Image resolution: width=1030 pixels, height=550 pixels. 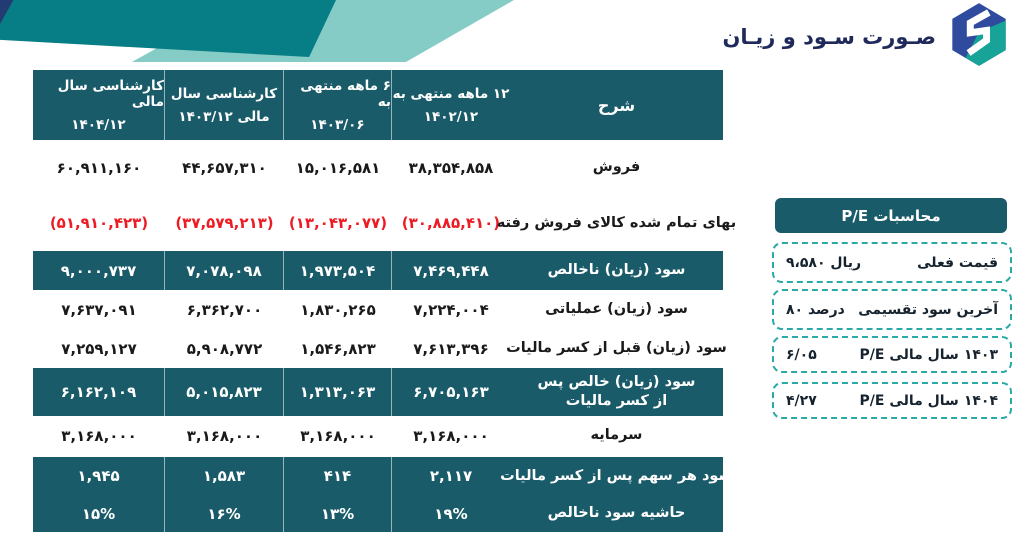 I want to click on pe-box-last-dividend: آخرین سود تقسیمی ۸۰ درصد, so click(x=892, y=309).